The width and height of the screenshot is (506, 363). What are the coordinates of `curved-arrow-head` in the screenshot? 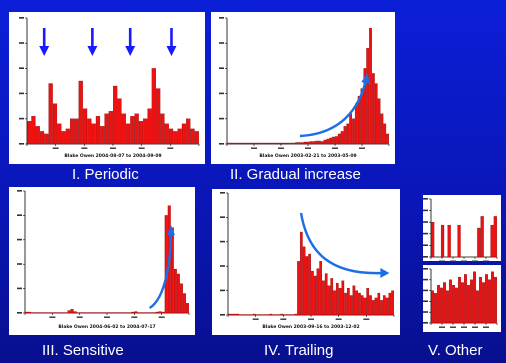 It's located at (385, 273).